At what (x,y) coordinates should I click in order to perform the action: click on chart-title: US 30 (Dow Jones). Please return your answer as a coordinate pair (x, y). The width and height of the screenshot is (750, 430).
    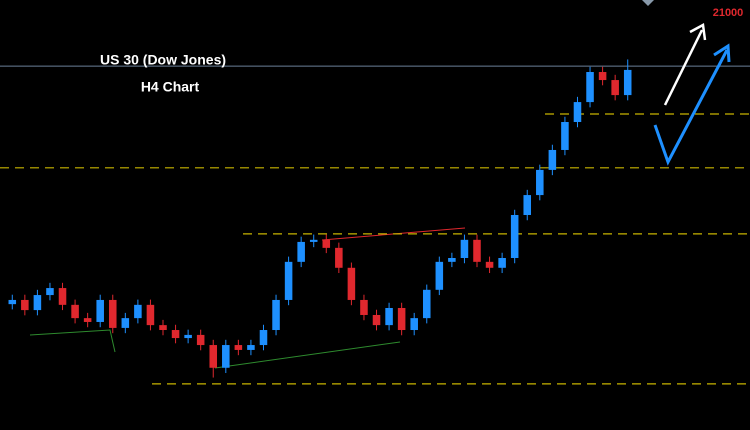
    Looking at the image, I should click on (163, 60).